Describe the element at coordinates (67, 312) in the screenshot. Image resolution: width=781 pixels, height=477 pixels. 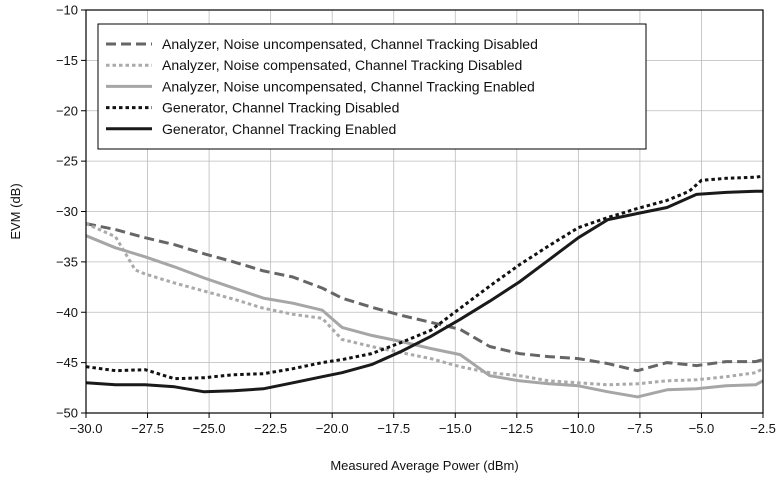
I see `y-tick-label: −40` at that location.